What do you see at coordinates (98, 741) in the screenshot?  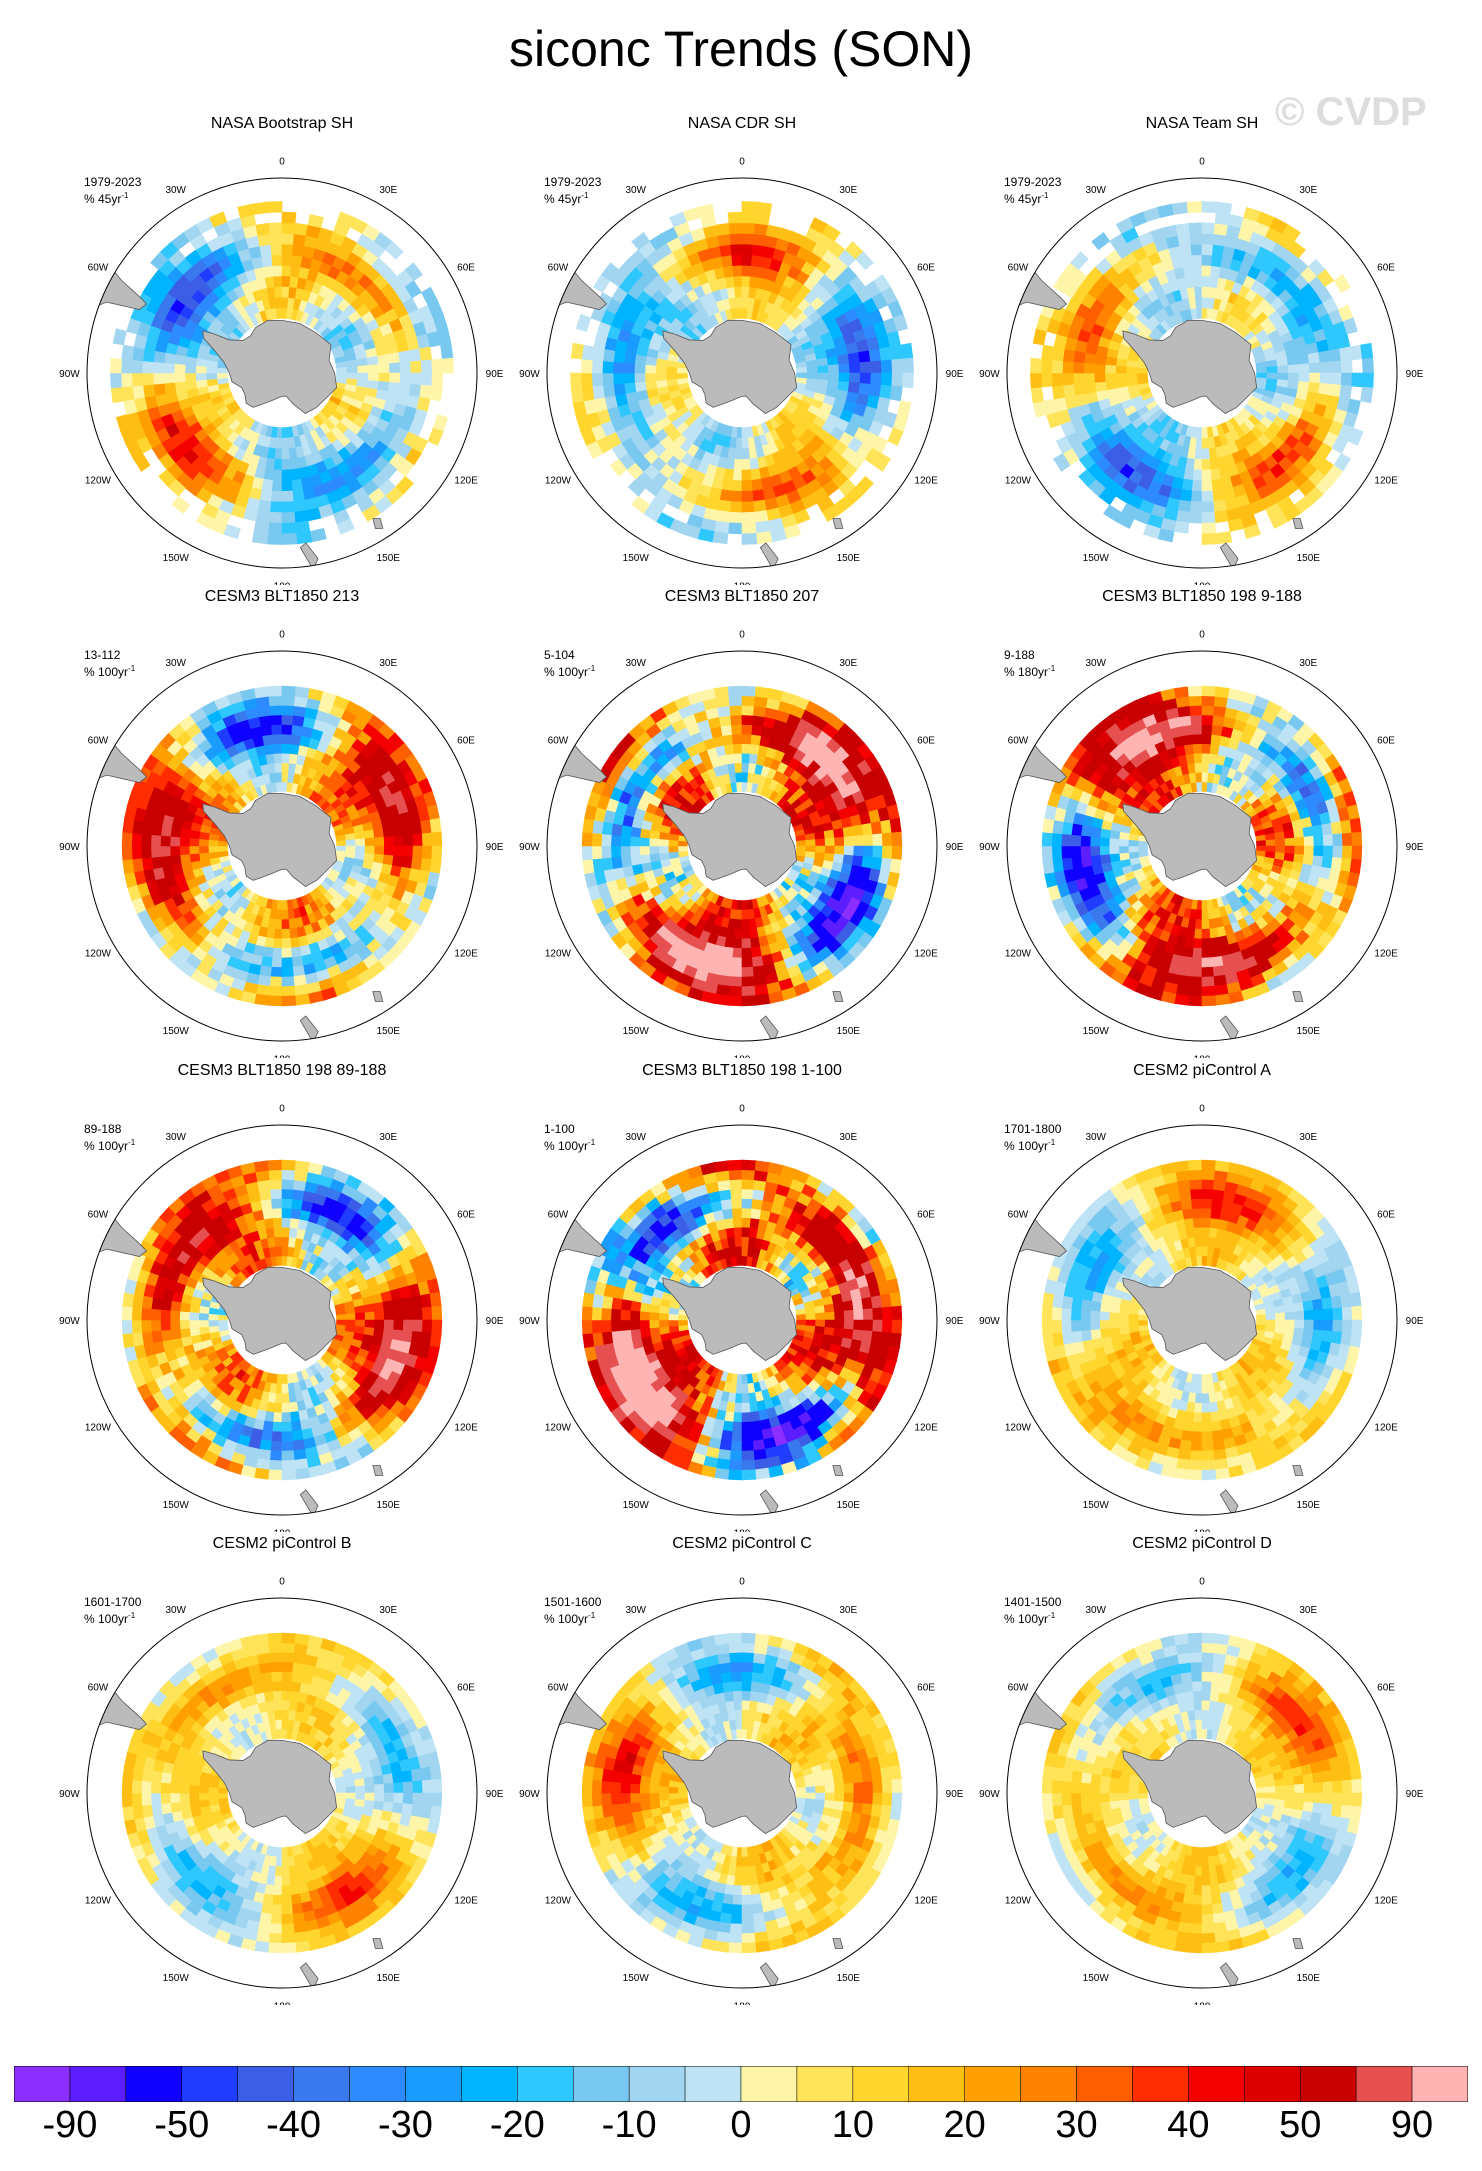 I see `longitude-label: 60W` at bounding box center [98, 741].